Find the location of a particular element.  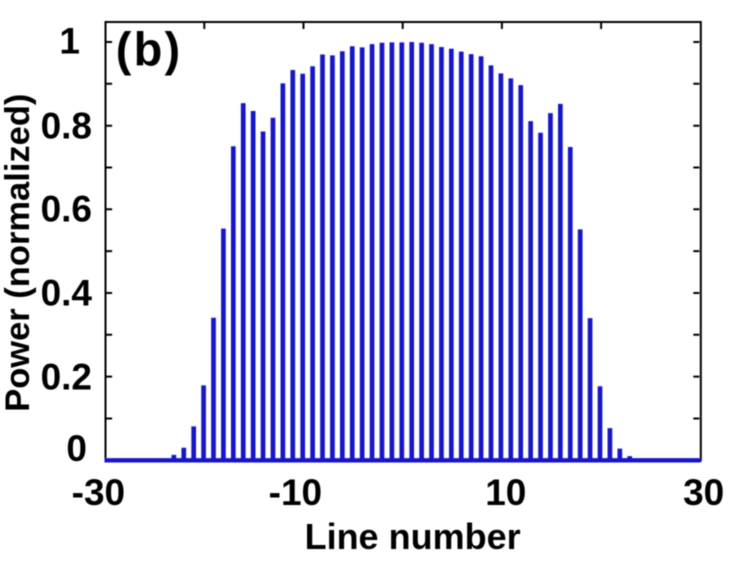

svg-text: 0.6 is located at coordinates (66, 209).